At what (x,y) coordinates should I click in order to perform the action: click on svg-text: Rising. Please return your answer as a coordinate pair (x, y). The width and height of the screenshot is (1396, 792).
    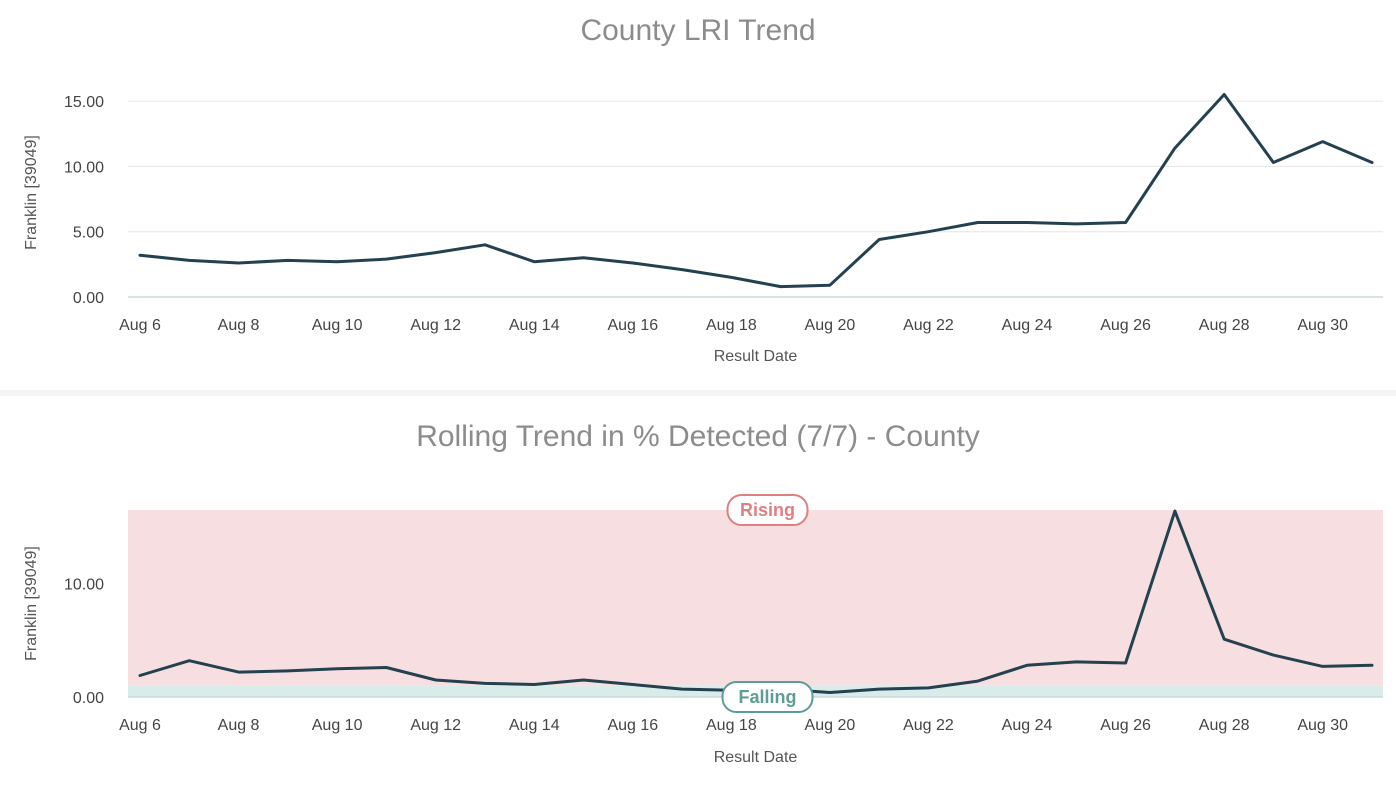
    Looking at the image, I should click on (767, 510).